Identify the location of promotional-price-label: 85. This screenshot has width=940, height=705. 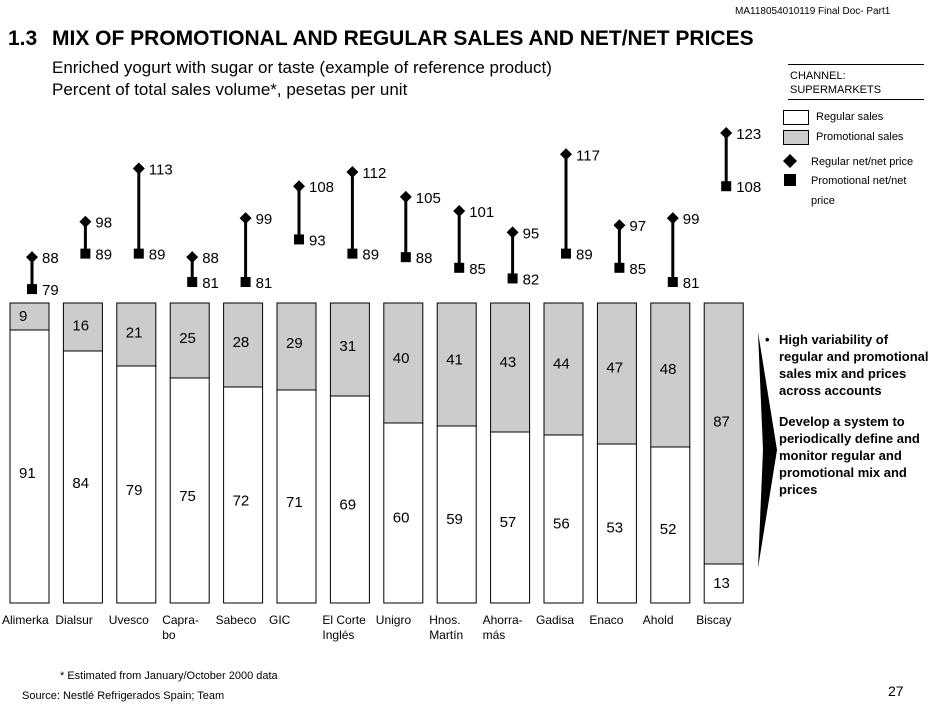
(477, 269).